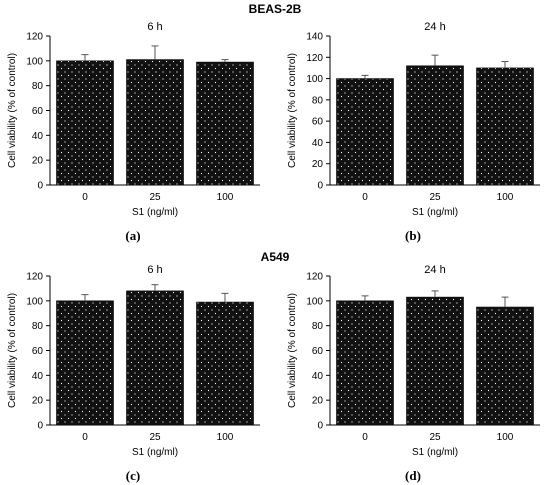 Image resolution: width=550 pixels, height=485 pixels. Describe the element at coordinates (413, 475) in the screenshot. I see `panel-label: (d)` at that location.